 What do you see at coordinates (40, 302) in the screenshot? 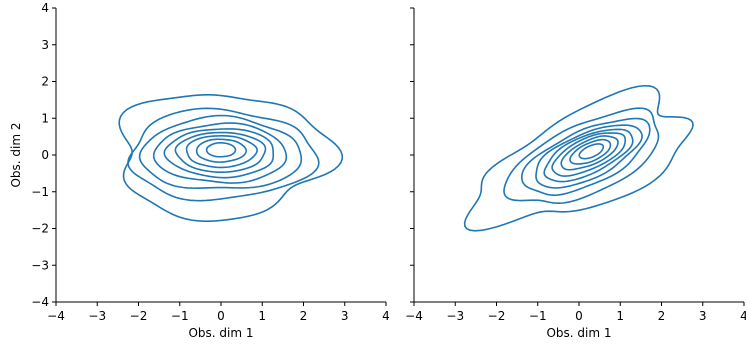
I see `y-tick-label: −4` at bounding box center [40, 302].